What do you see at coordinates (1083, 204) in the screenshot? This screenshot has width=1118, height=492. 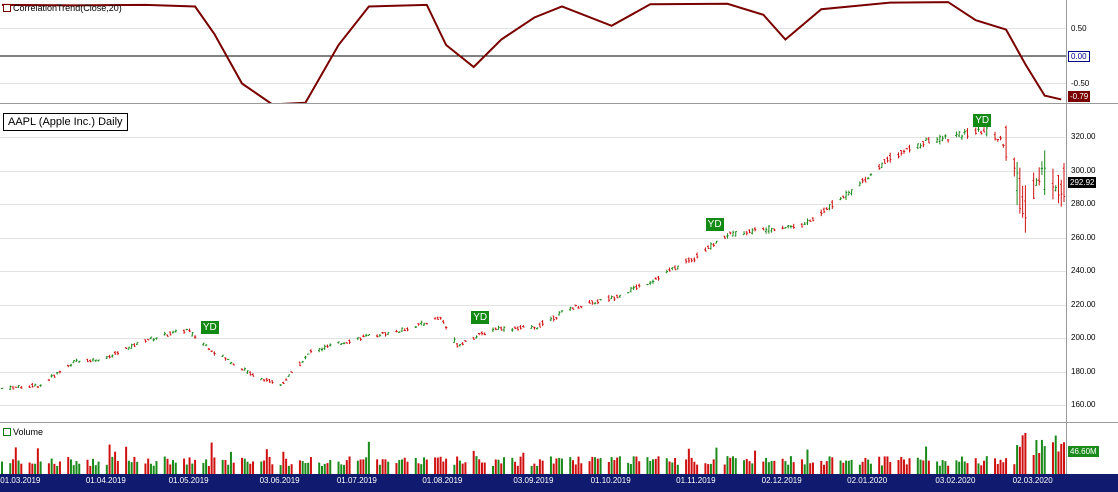 I see `price-tick: 280.00` at bounding box center [1083, 204].